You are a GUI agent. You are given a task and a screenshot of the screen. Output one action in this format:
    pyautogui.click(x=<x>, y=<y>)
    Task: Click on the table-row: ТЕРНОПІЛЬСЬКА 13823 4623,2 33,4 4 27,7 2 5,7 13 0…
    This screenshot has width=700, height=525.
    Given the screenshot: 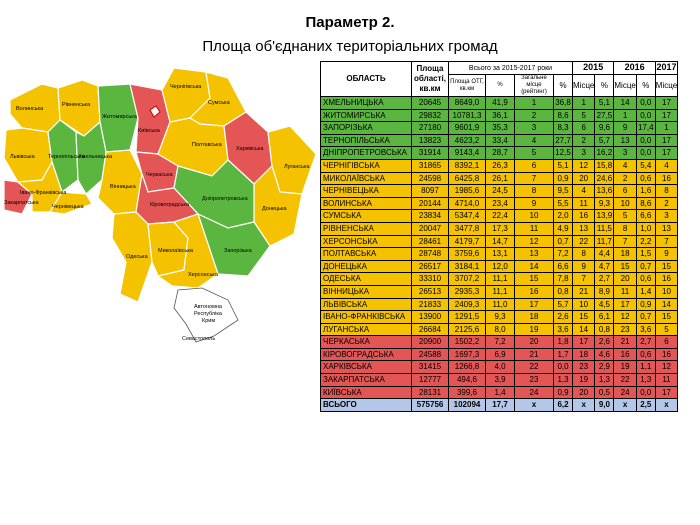 What is the action you would take?
    pyautogui.click(x=499, y=140)
    